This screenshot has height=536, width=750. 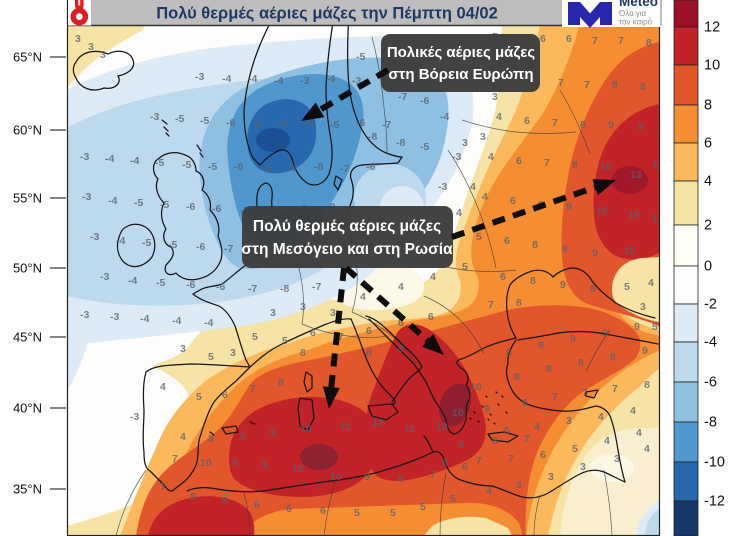 What do you see at coordinates (710, 305) in the screenshot?
I see `svg-text: -2` at bounding box center [710, 305].